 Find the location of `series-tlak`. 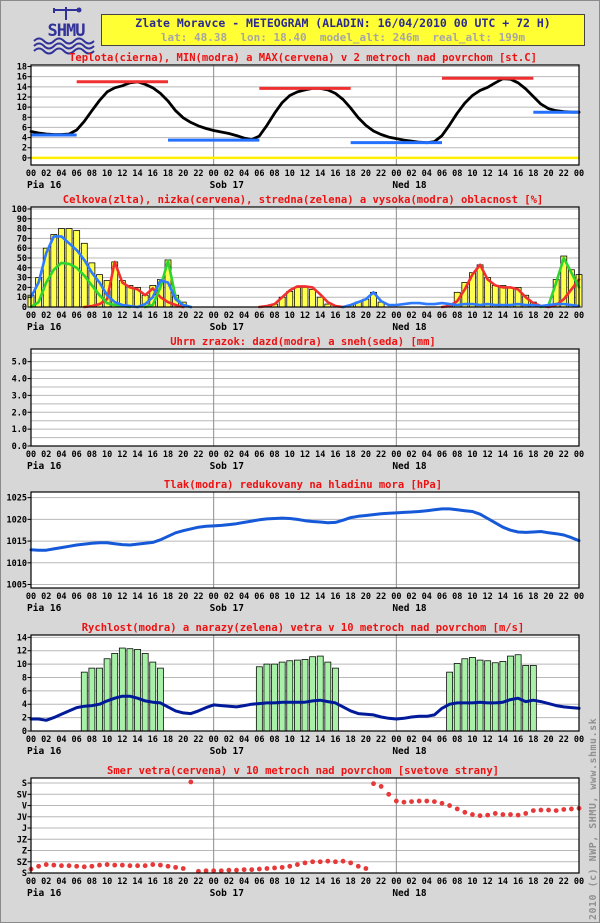

series-tlak is located at coordinates (305, 529).